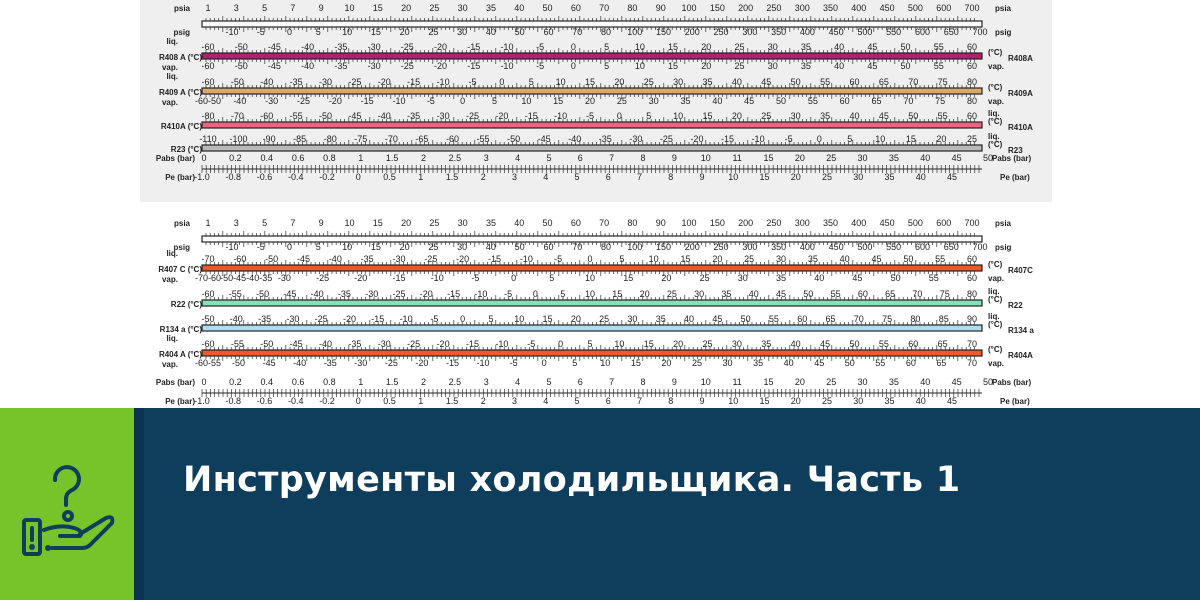 This screenshot has height=600, width=1200. What do you see at coordinates (180, 269) in the screenshot?
I see `refrigerant-label: R407 C (°C)` at bounding box center [180, 269].